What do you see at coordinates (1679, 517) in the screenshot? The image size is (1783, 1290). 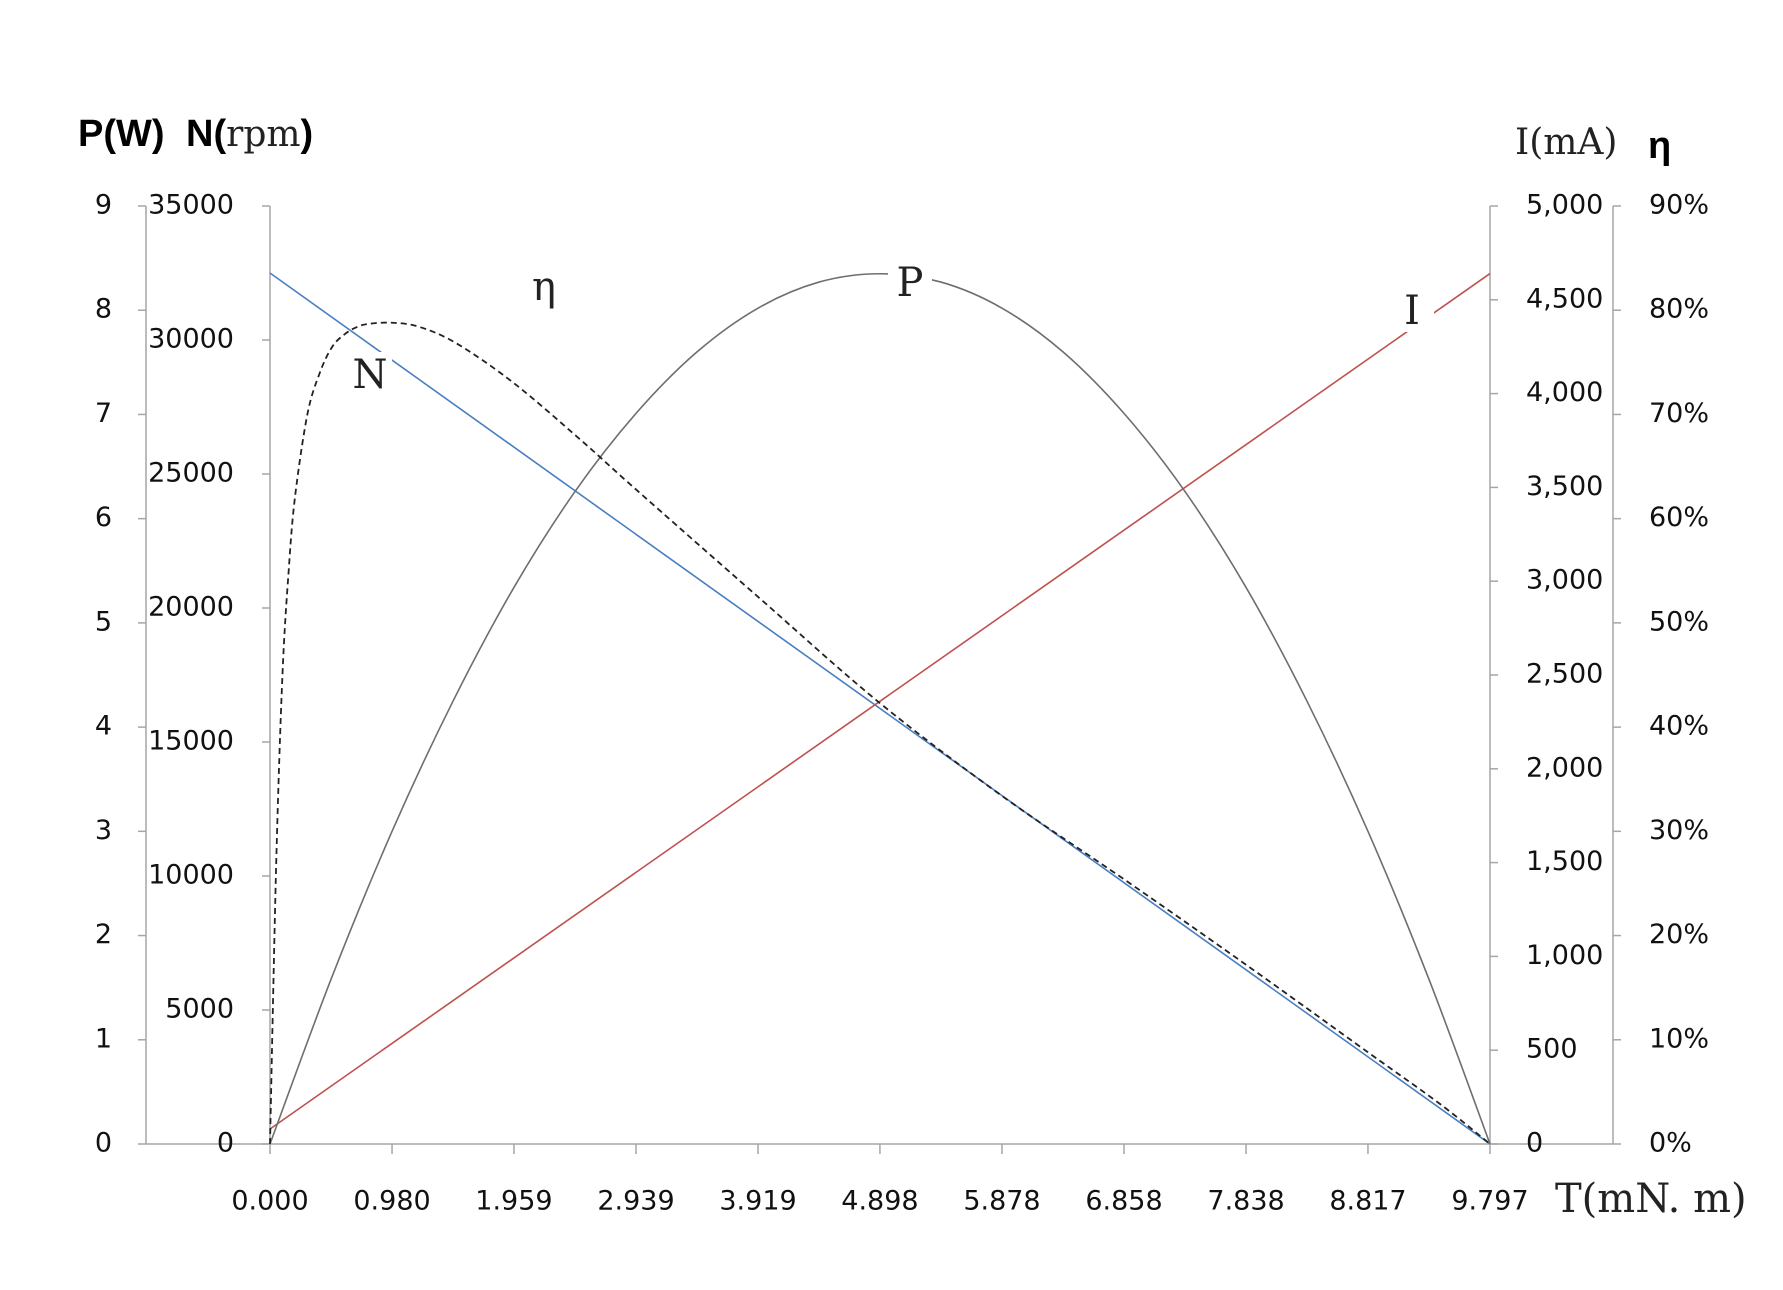 I see `efficiency-tick-label: 60%` at bounding box center [1679, 517].